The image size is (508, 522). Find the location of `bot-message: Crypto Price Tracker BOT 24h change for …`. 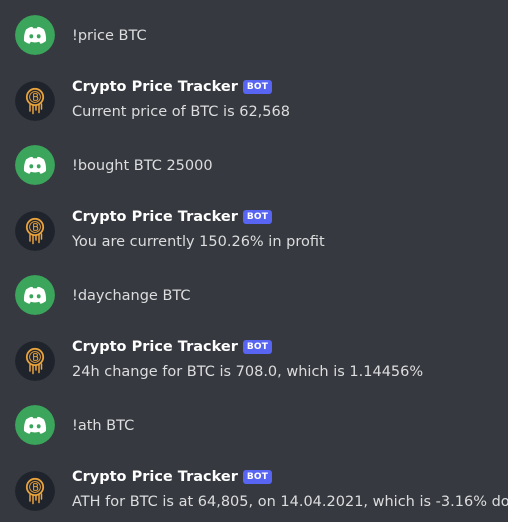

bot-message: Crypto Price Tracker BOT 24h change for … is located at coordinates (254, 359).